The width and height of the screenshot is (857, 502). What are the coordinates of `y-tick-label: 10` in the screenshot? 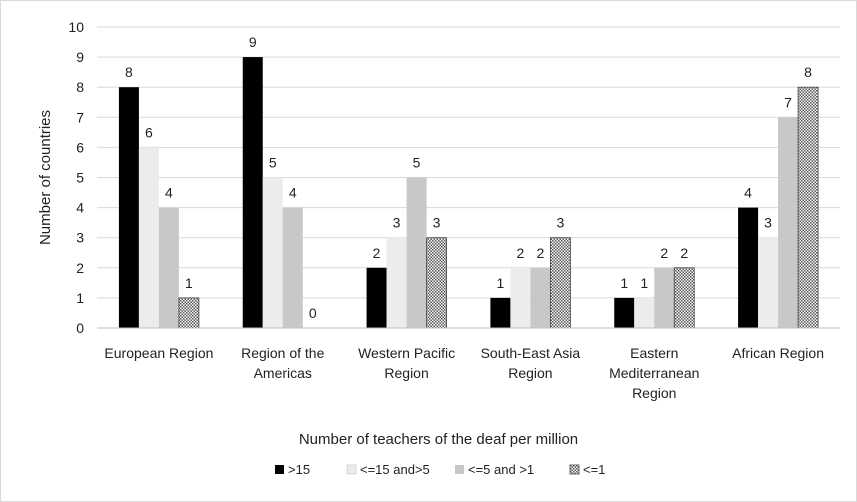 It's located at (76, 27).